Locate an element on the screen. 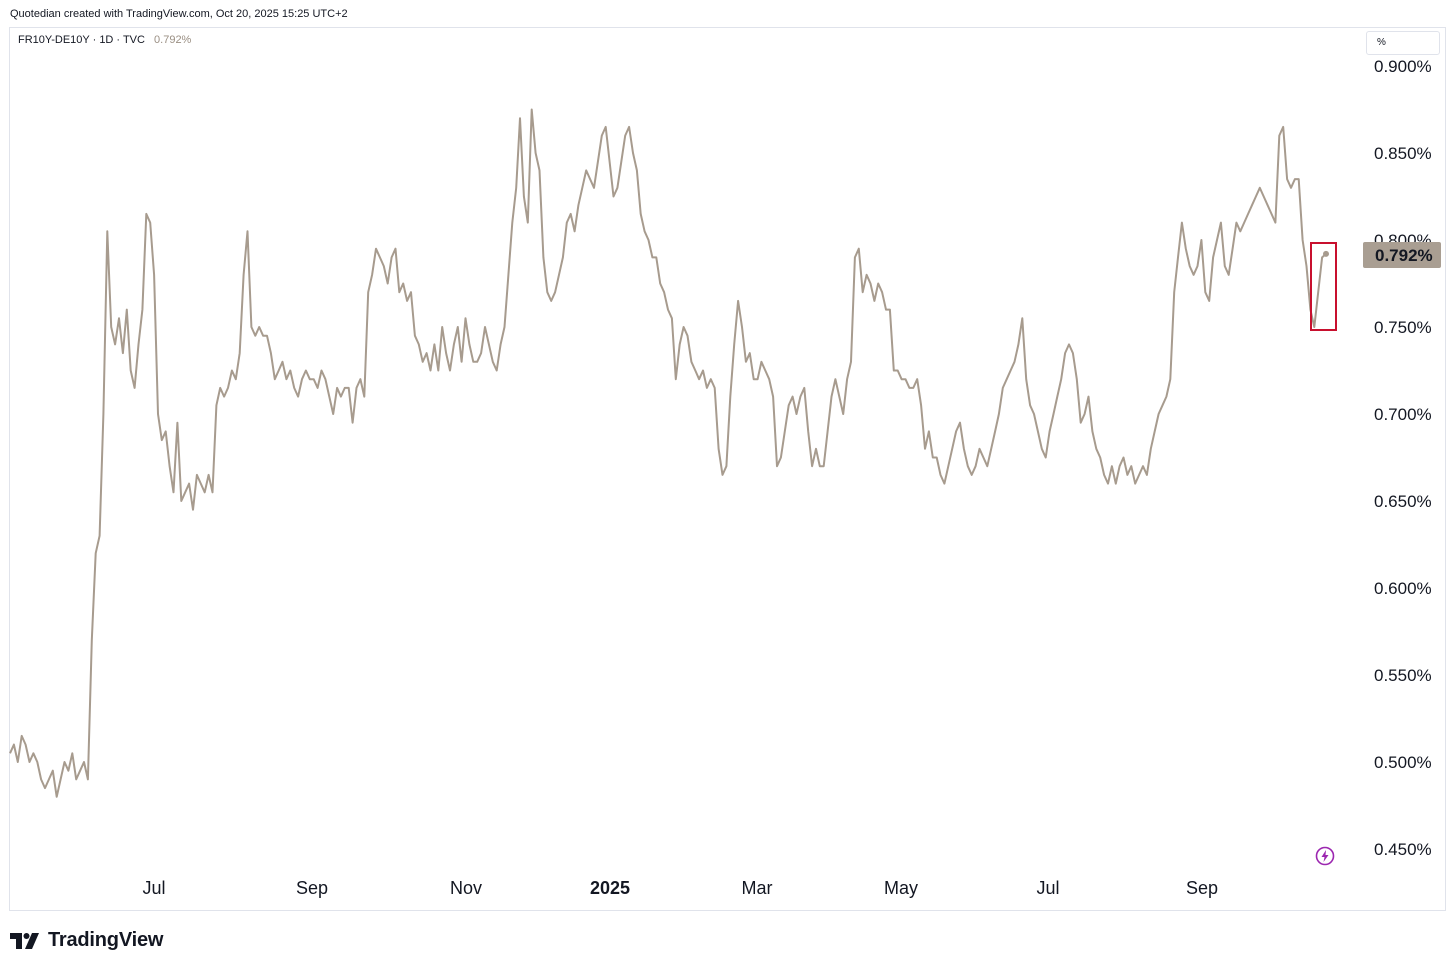 The image size is (1456, 969). unit-selector: % is located at coordinates (1403, 43).